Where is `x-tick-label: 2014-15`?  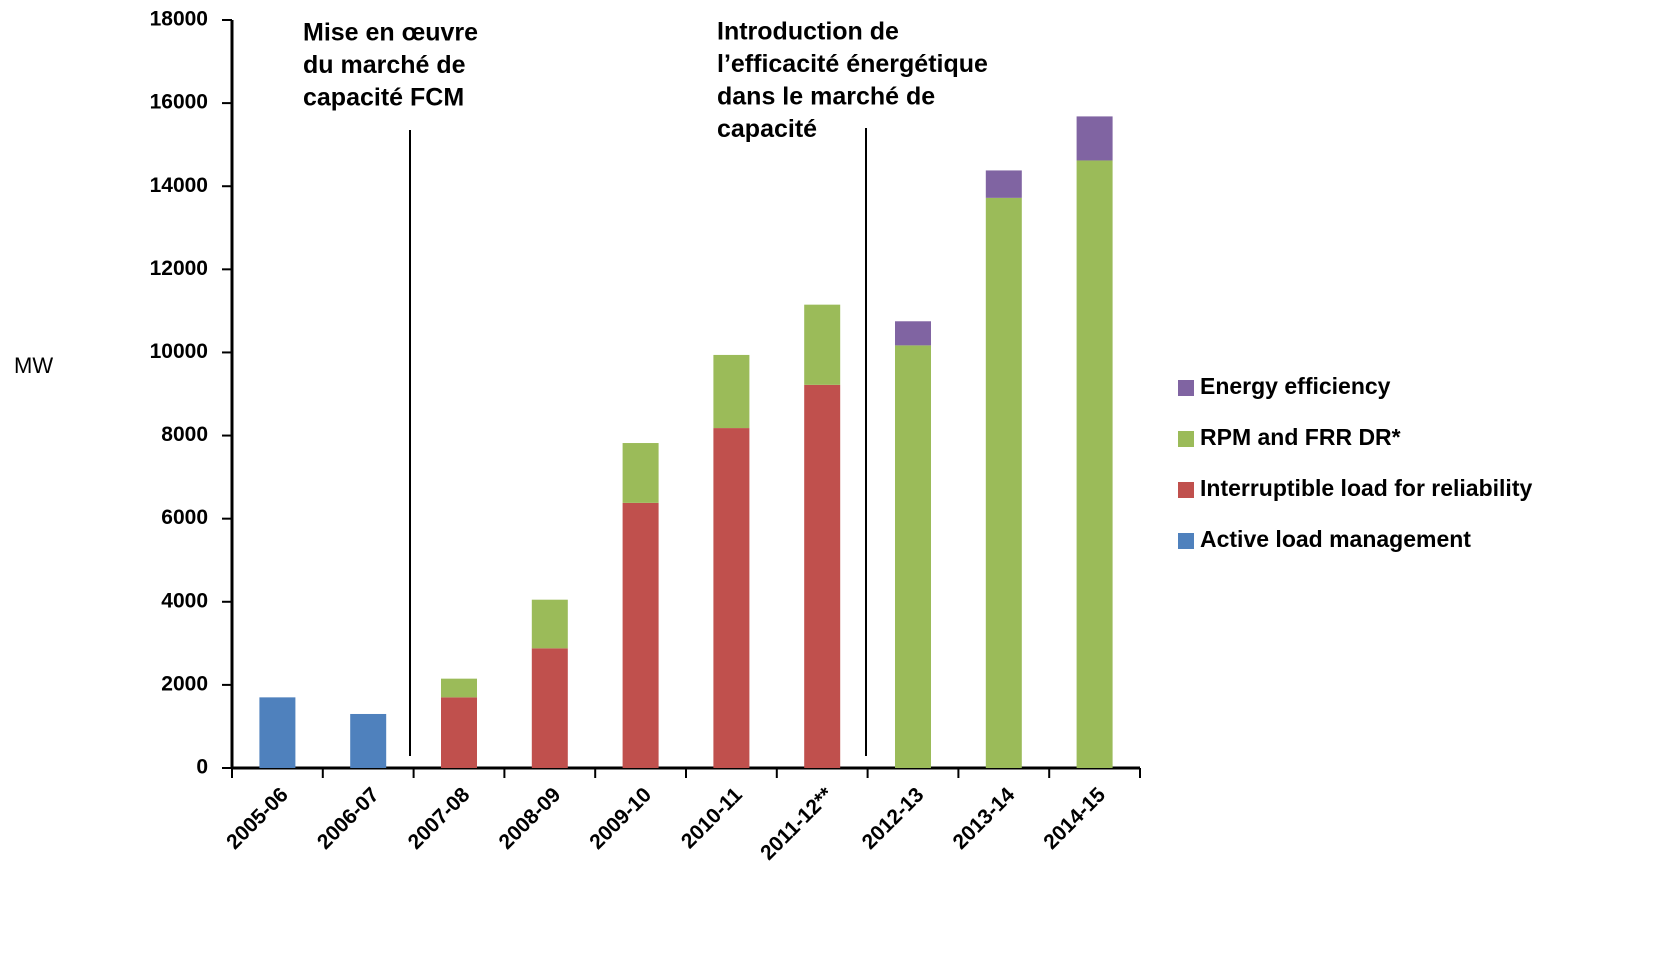 x-tick-label: 2014-15 is located at coordinates (1074, 818).